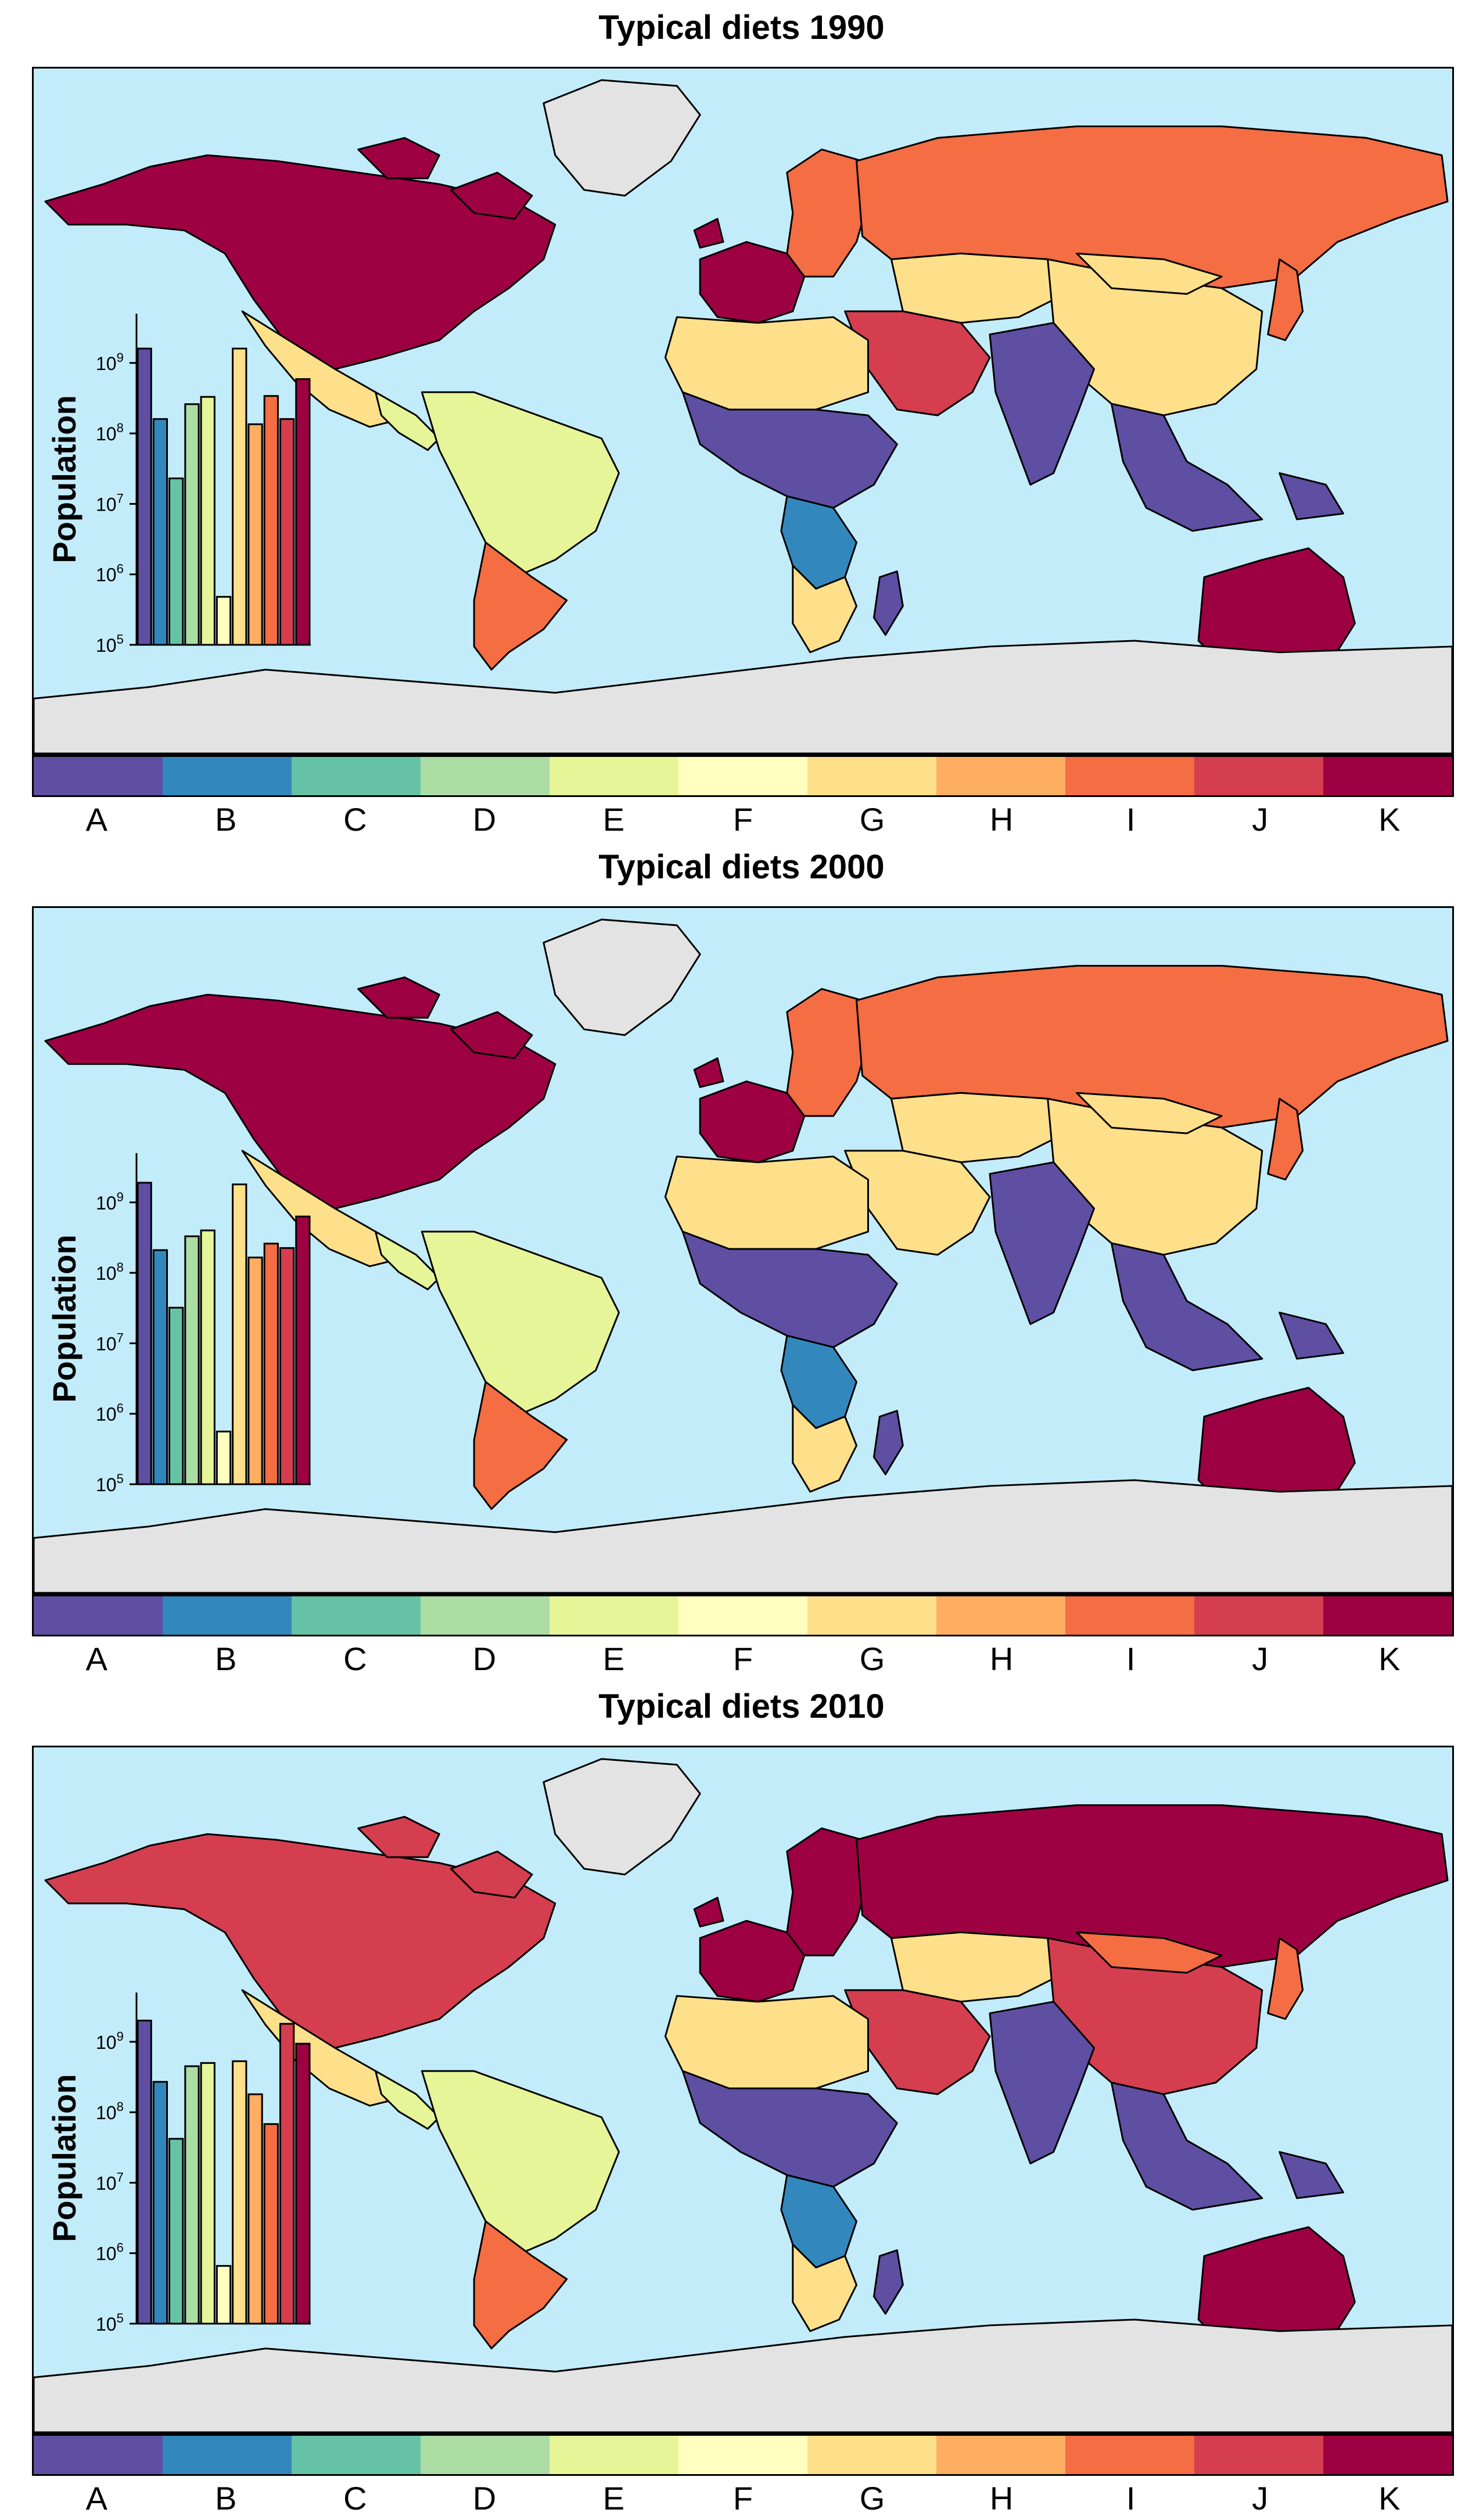 The height and width of the screenshot is (2520, 1483). I want to click on region-central-asia, so click(972, 1967).